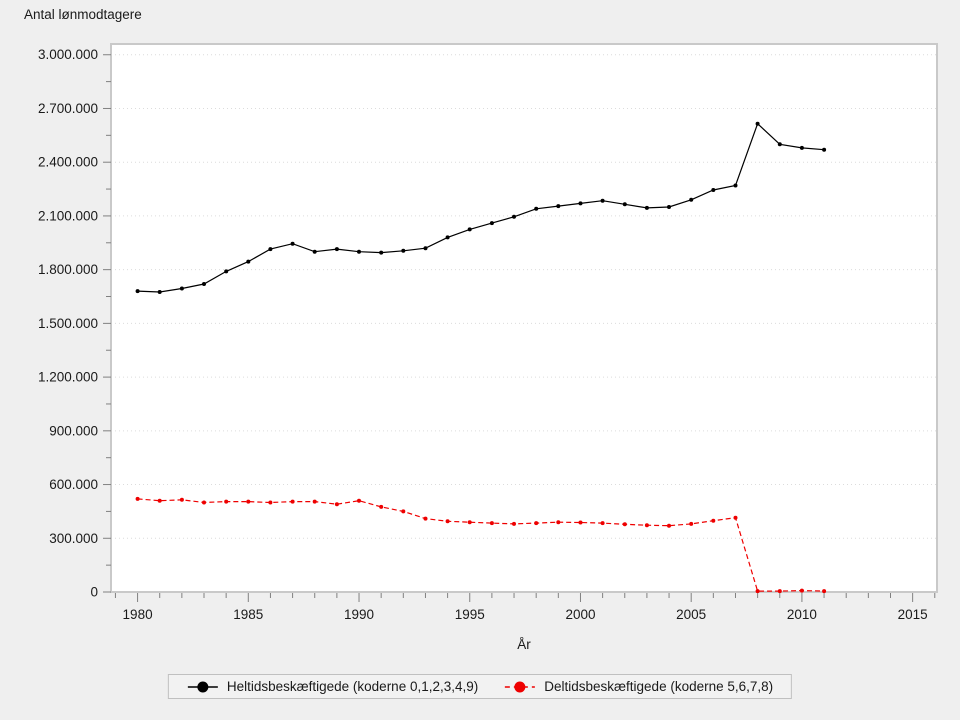 The height and width of the screenshot is (720, 960). I want to click on x-tick-label: 2000, so click(580, 614).